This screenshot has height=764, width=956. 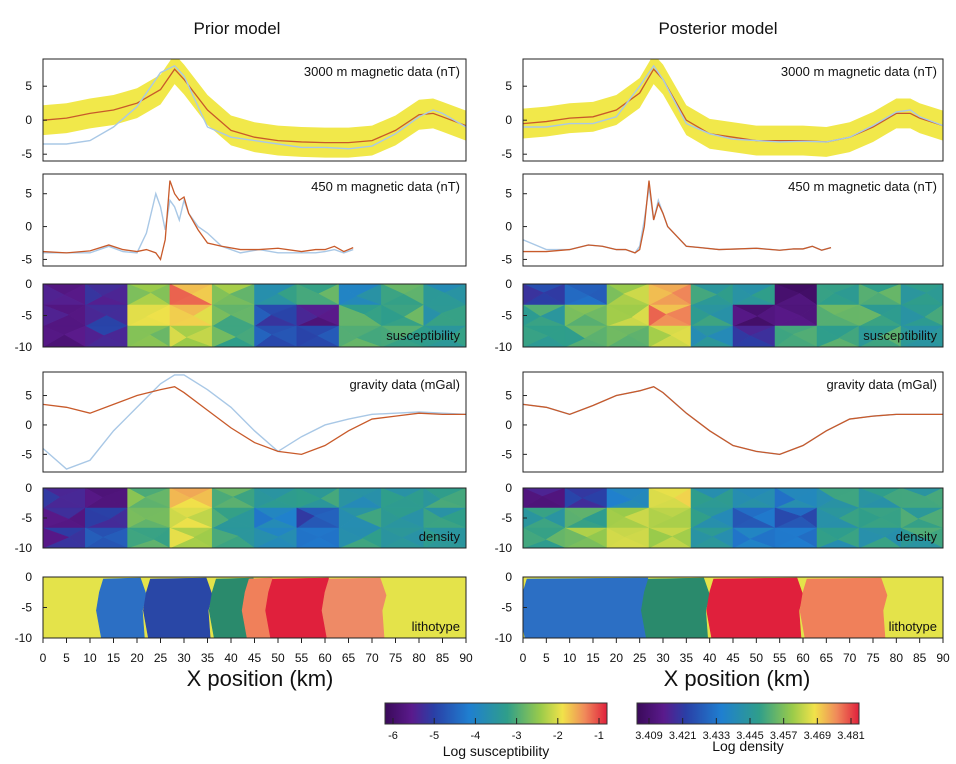 What do you see at coordinates (496, 730) in the screenshot?
I see `susceptibility-colorbar-ticks: -6 -5 -4 -3 -2 -1` at bounding box center [496, 730].